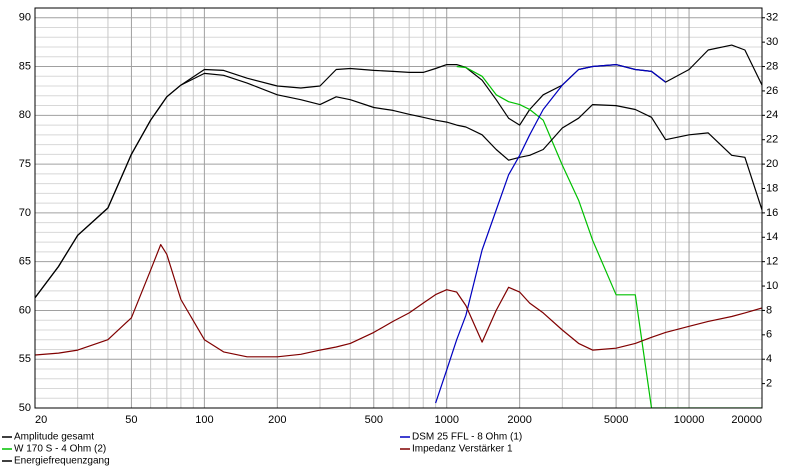 The width and height of the screenshot is (797, 473). I want to click on y2-tick-label: 28, so click(772, 66).